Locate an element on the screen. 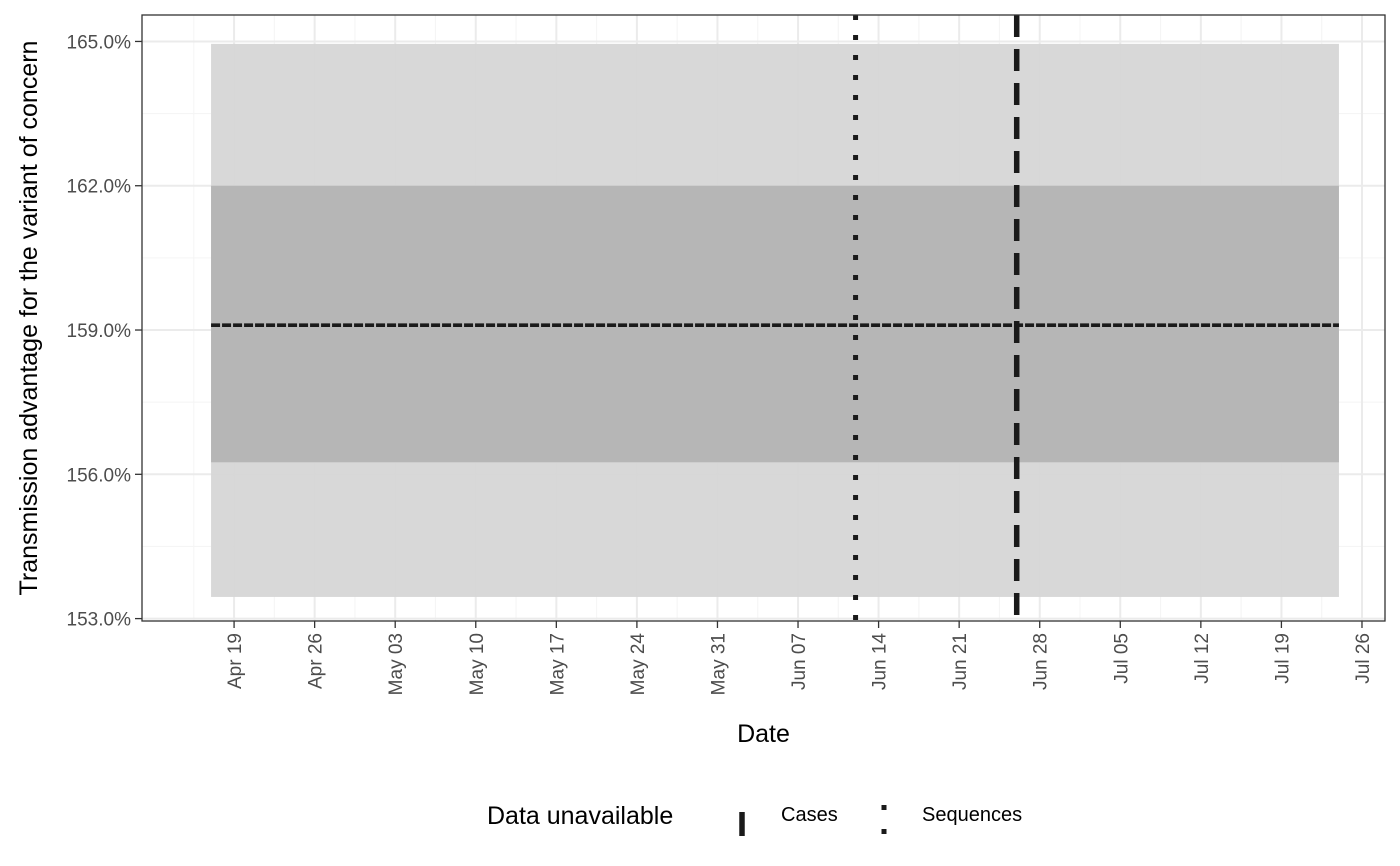 Image resolution: width=1400 pixels, height=866 pixels. y-tick-label: 153.0% is located at coordinates (99, 620).